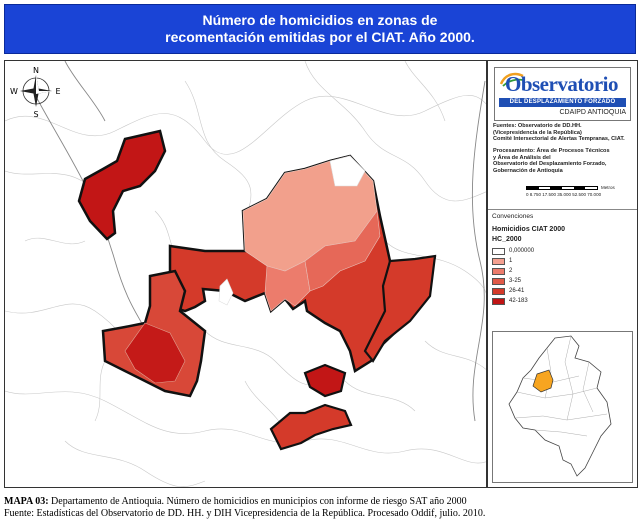 The image size is (642, 525). Describe the element at coordinates (550, 164) in the screenshot. I see `processing-line-3: Observatorio del Desplazamiento Forzado,` at that location.